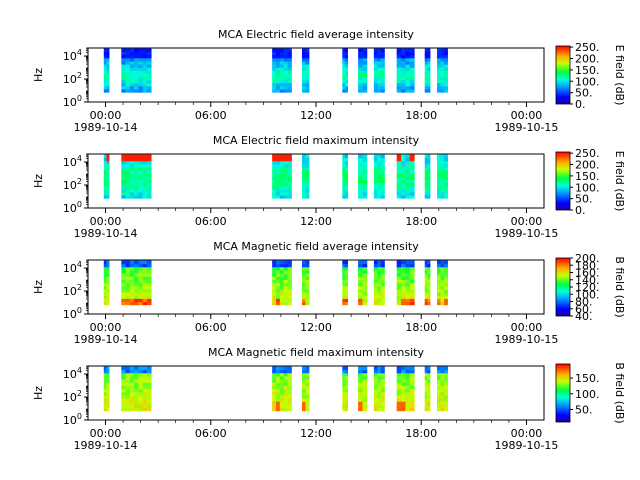  What do you see at coordinates (38, 75) in the screenshot?
I see `y-axis-label: Hz` at bounding box center [38, 75].